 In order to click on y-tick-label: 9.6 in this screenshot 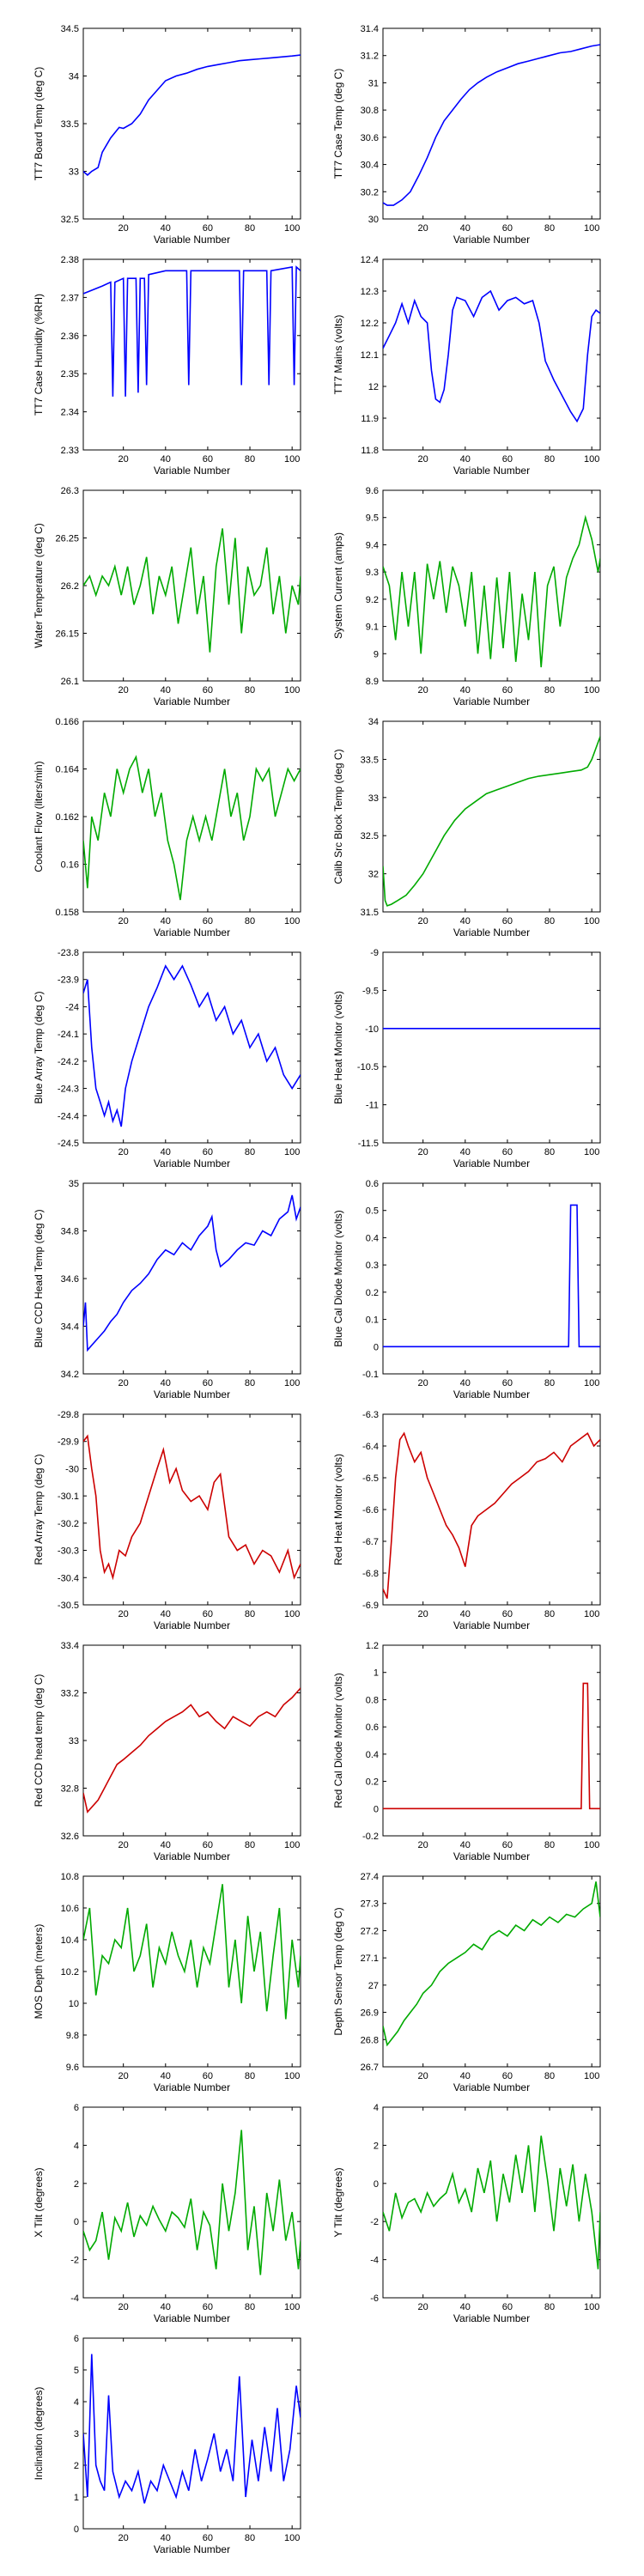, I will do `click(72, 2068)`.